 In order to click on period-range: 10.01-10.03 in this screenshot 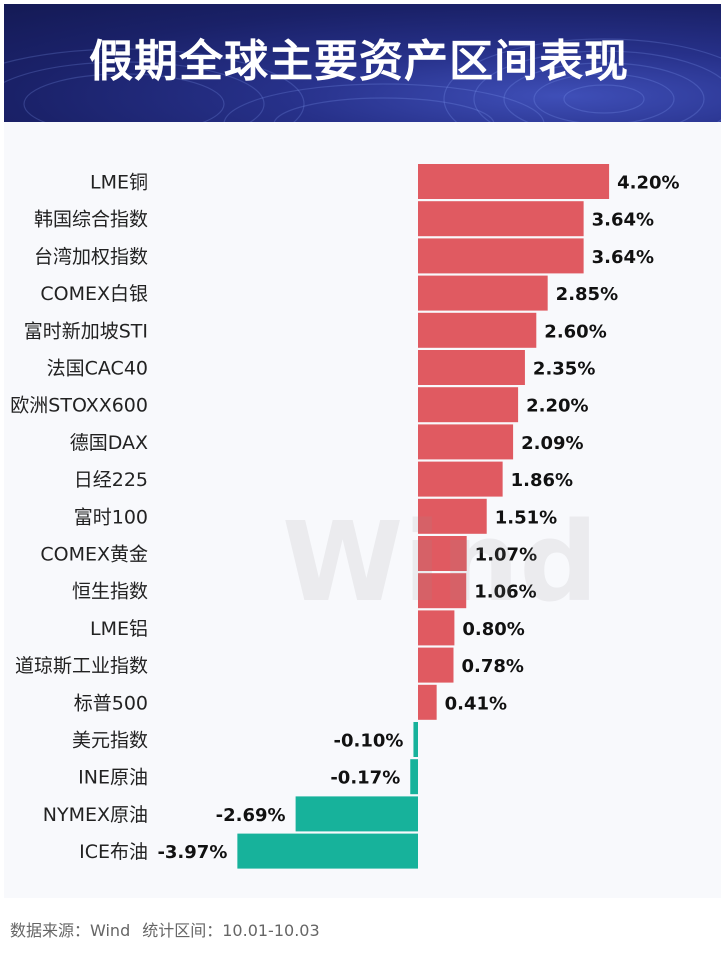, I will do `click(271, 930)`.